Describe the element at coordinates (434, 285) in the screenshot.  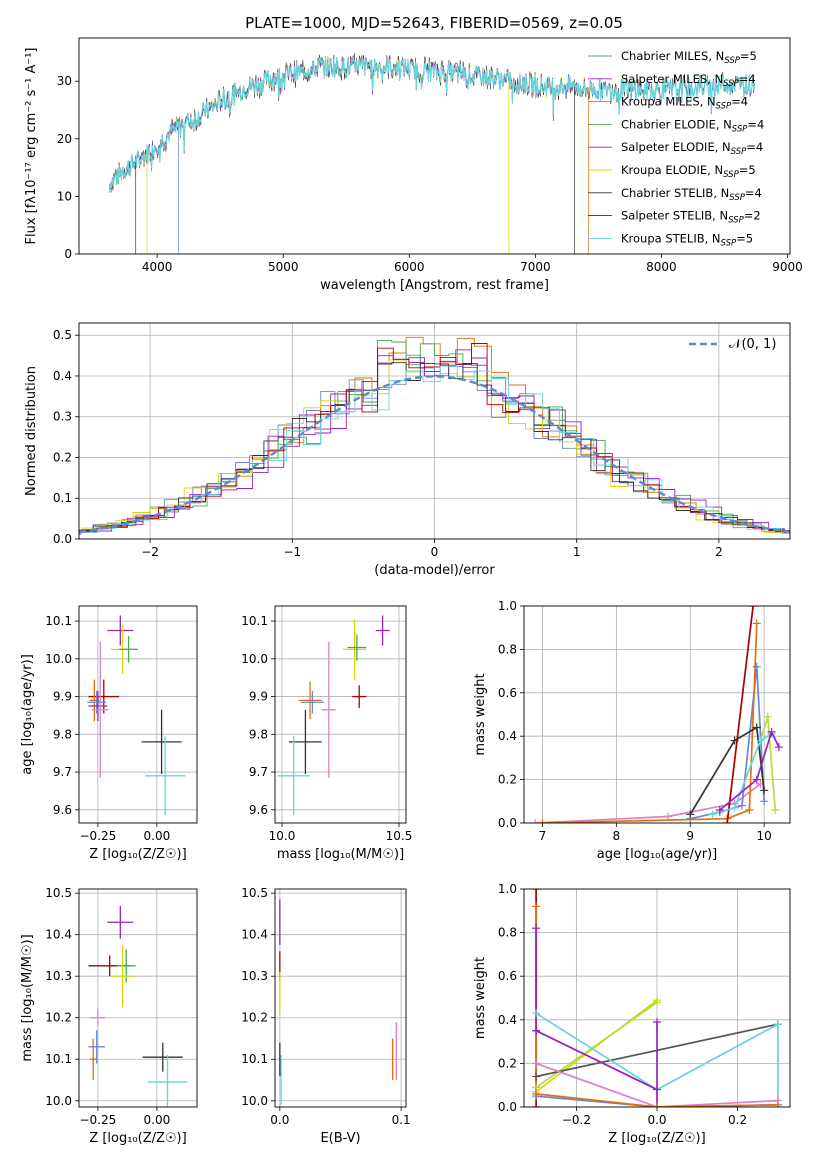
I see `x-axis-label: wavelength [Angstrom, rest frame]` at that location.